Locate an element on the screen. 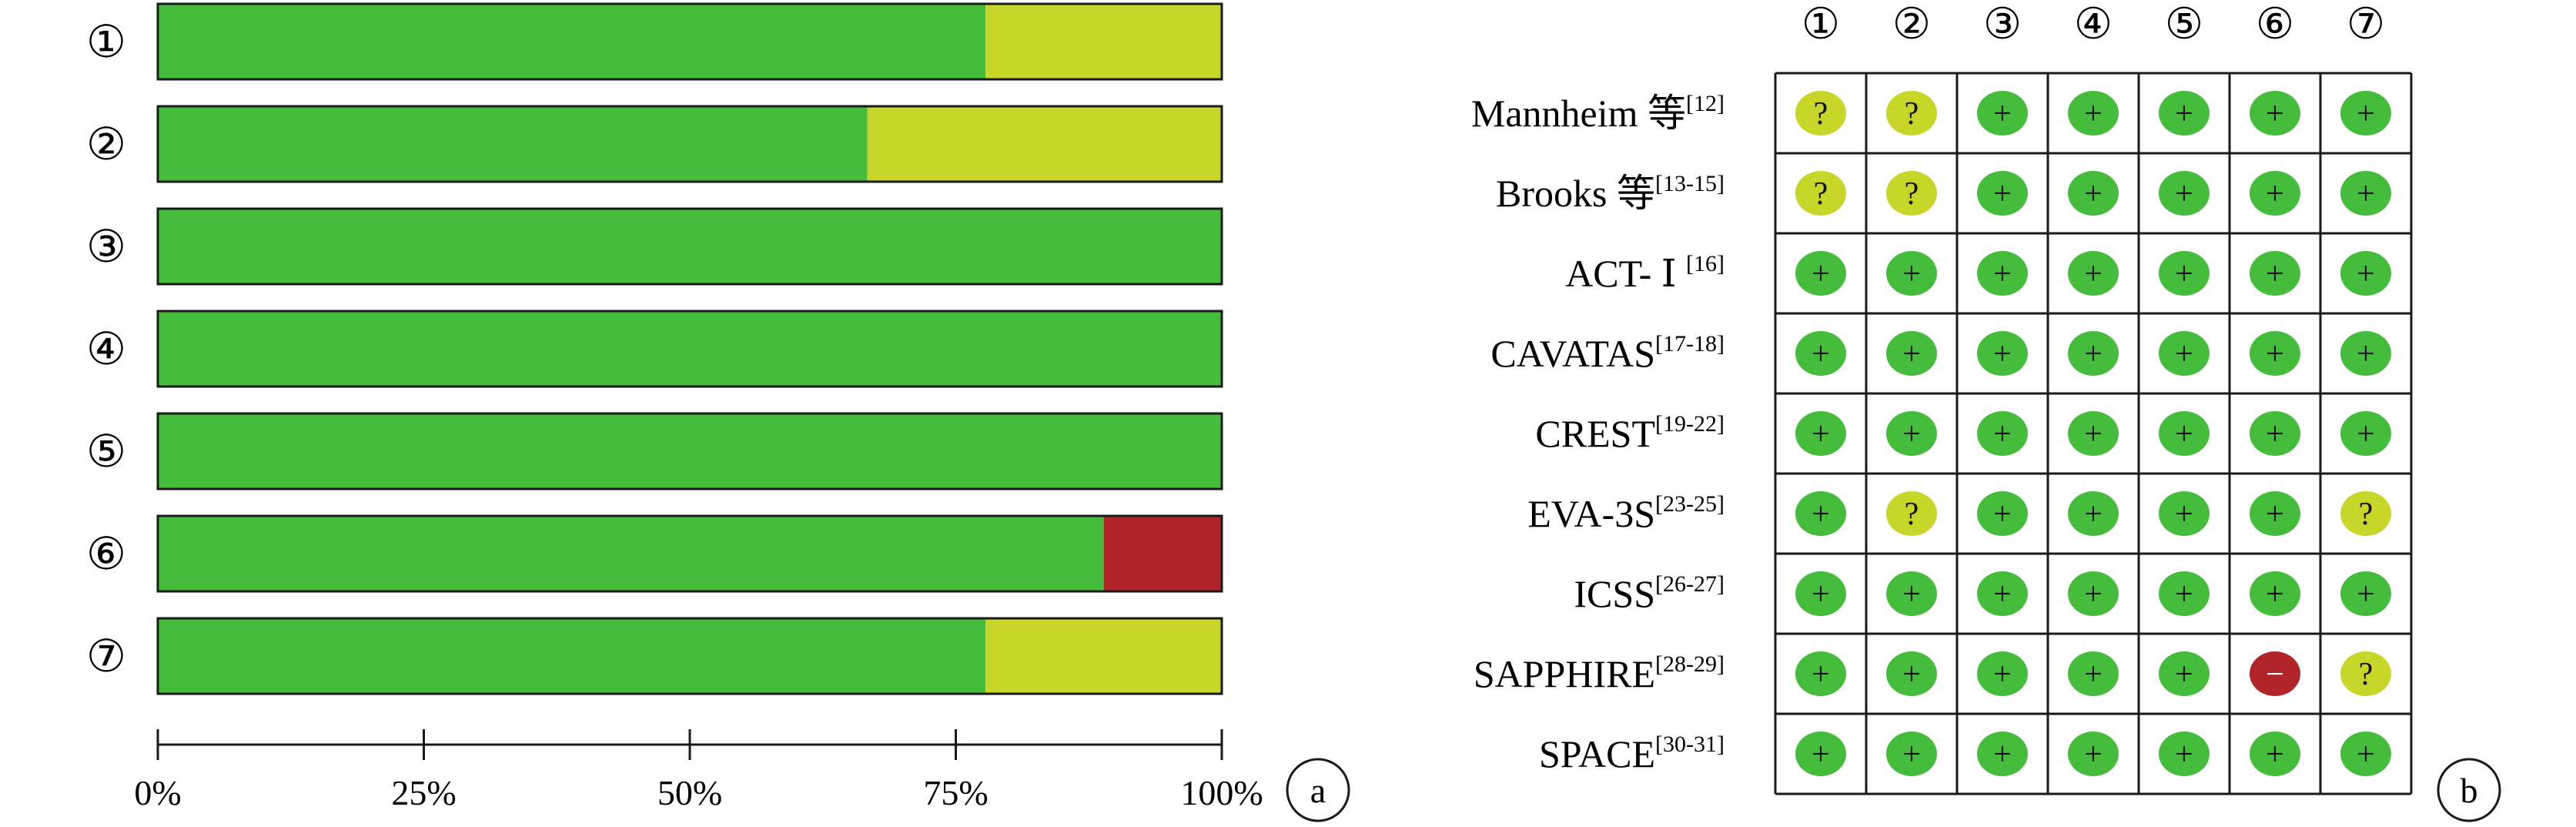  study-label: CREST[19-22] is located at coordinates (1630, 433).